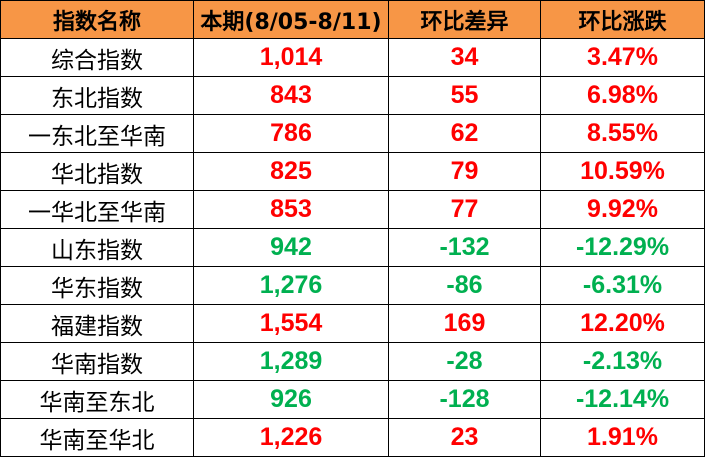 This screenshot has height=457, width=705. Describe the element at coordinates (291, 285) in the screenshot. I see `current-value-cell: 1,276` at that location.